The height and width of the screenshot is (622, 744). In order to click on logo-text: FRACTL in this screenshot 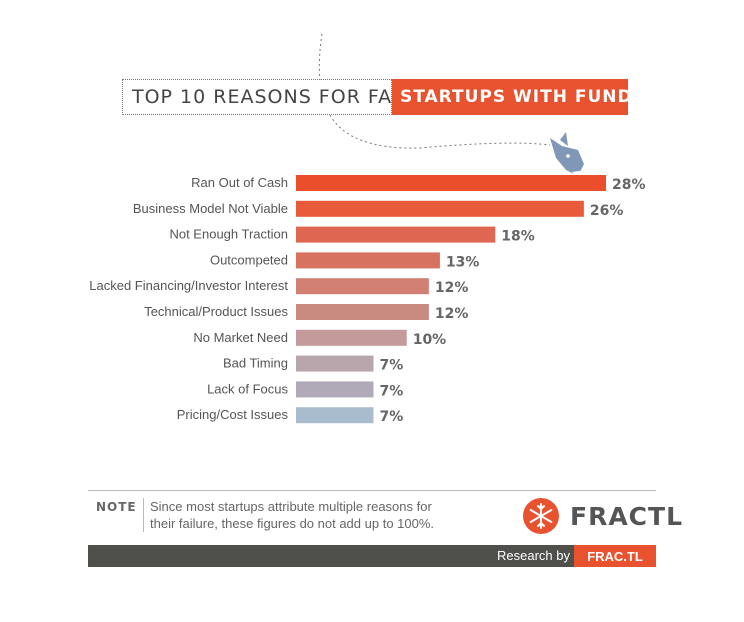, I will do `click(627, 516)`.